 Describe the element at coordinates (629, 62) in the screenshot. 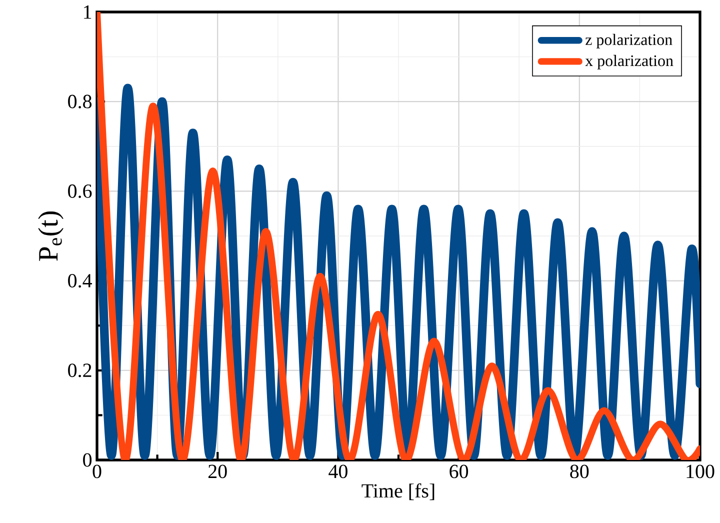

I see `legend-label: x polarization` at that location.